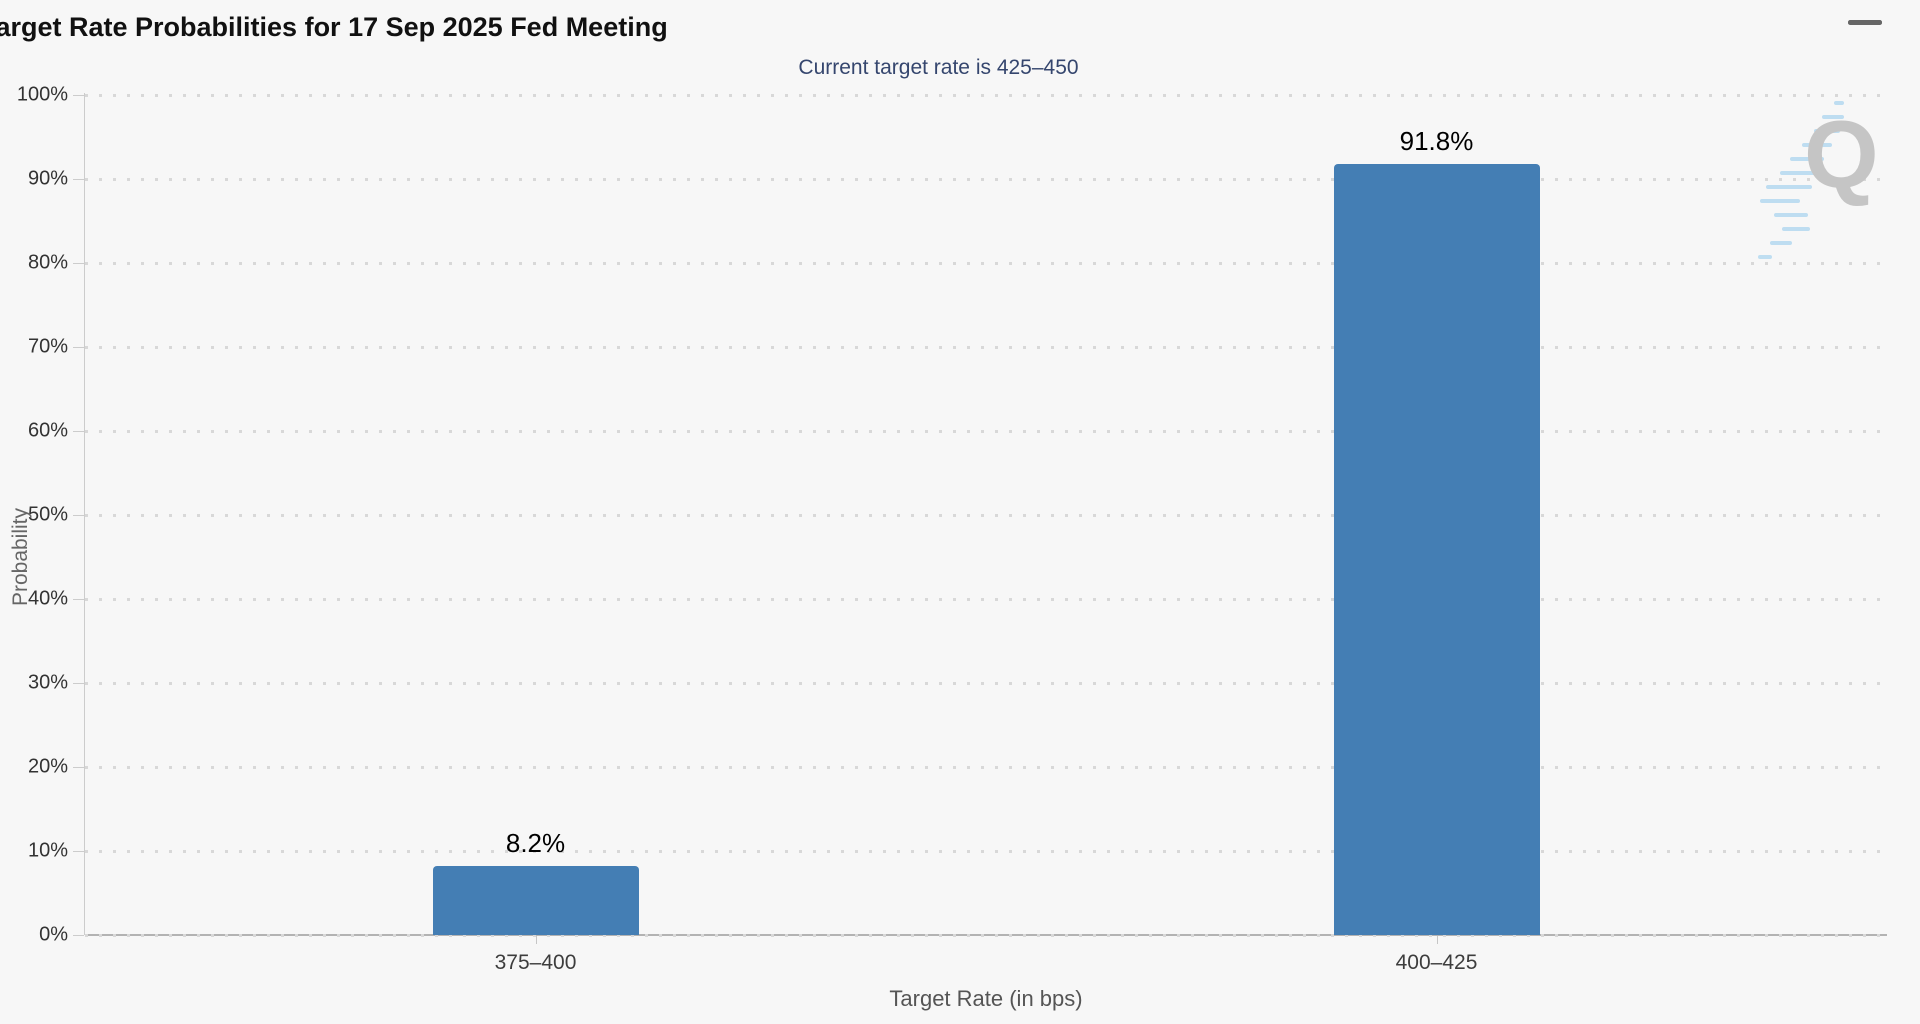  Describe the element at coordinates (536, 900) in the screenshot. I see `bar-375–400` at that location.